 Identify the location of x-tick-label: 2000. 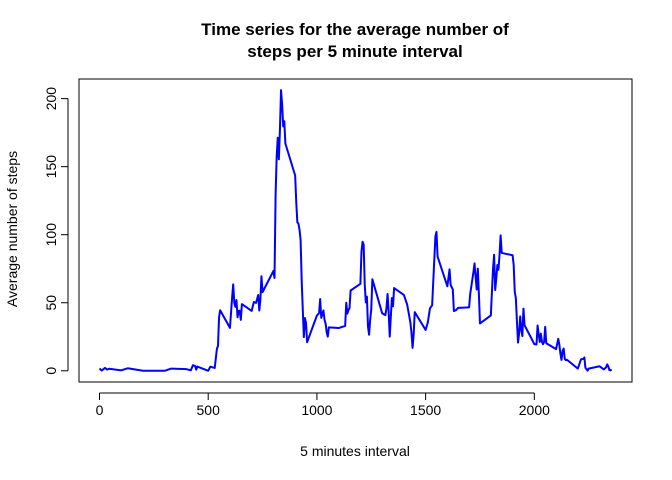
(534, 410).